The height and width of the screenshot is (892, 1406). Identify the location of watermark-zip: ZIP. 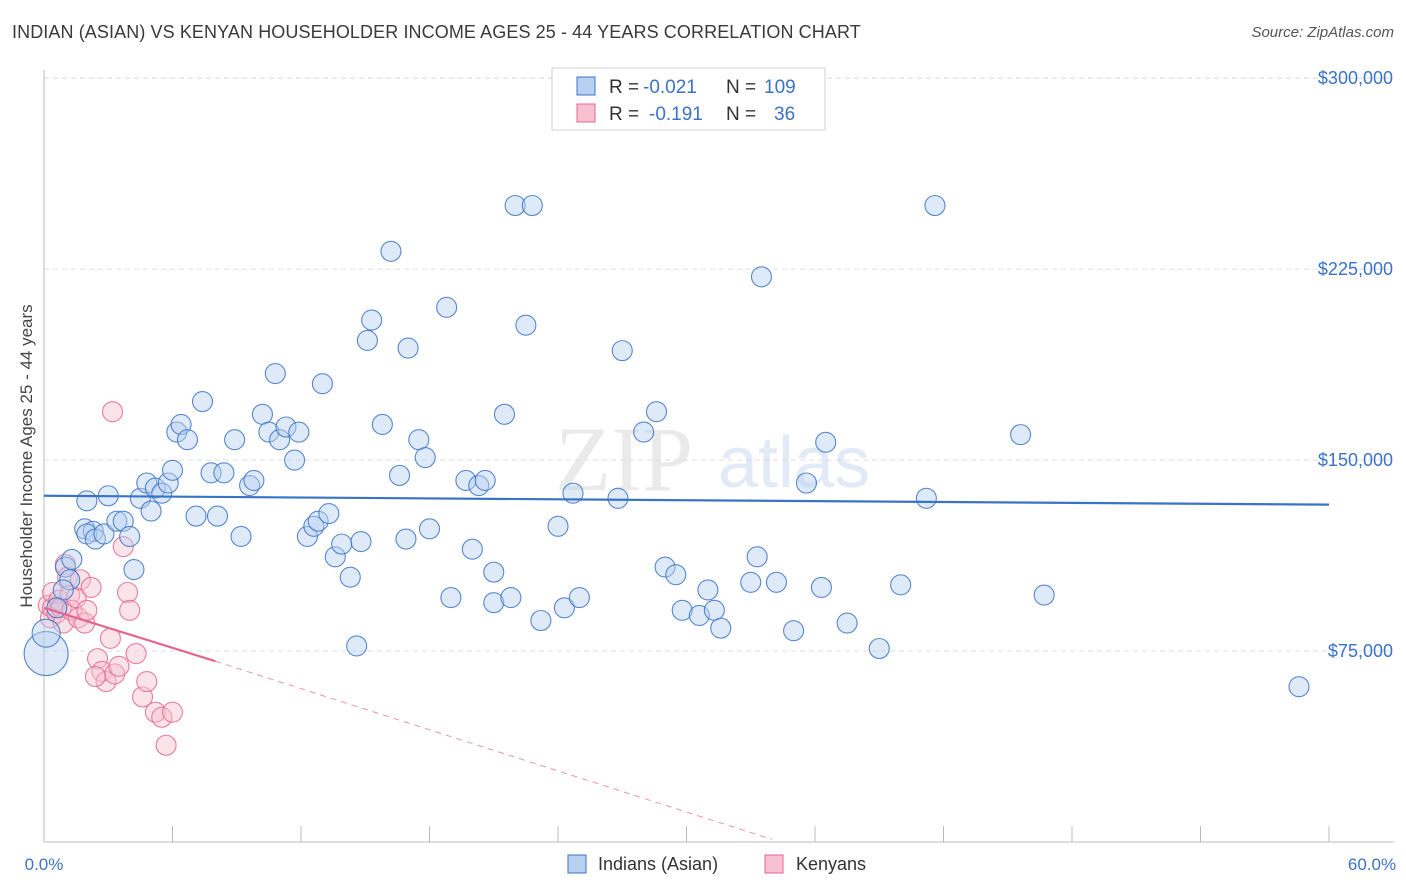
(624, 459).